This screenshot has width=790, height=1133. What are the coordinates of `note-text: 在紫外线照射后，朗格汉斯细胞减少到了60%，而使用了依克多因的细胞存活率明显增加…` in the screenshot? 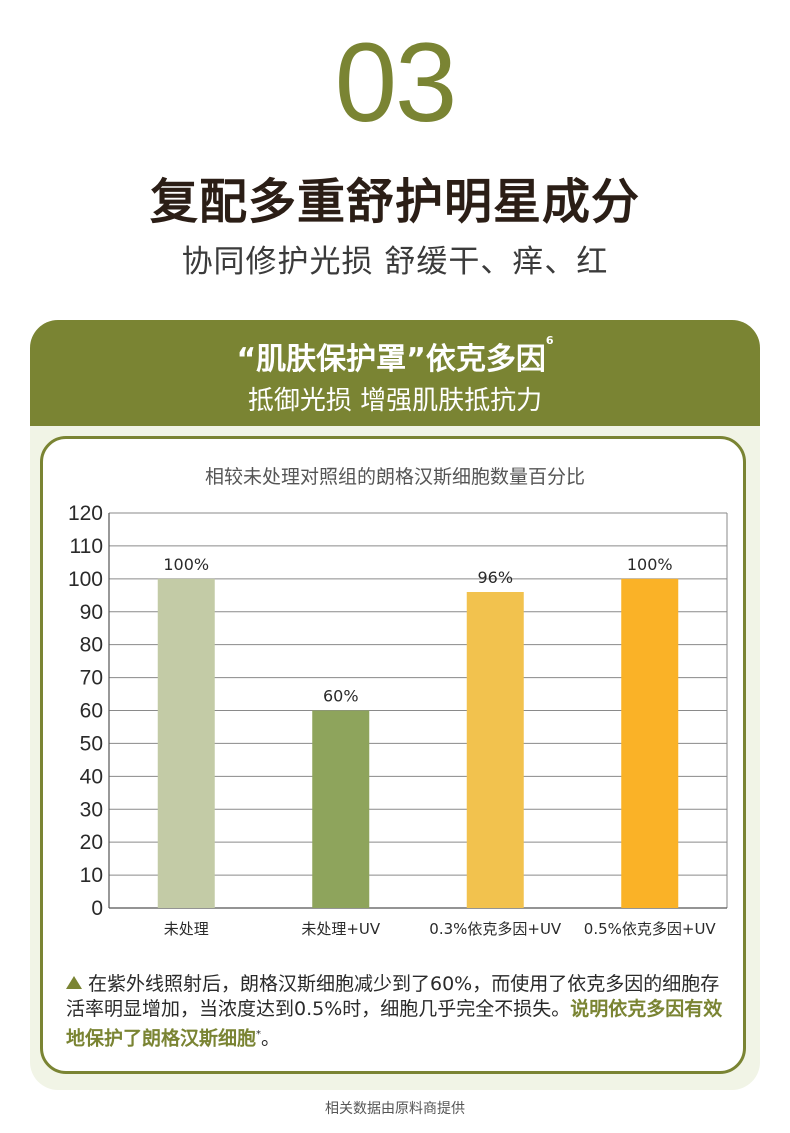 It's located at (393, 996).